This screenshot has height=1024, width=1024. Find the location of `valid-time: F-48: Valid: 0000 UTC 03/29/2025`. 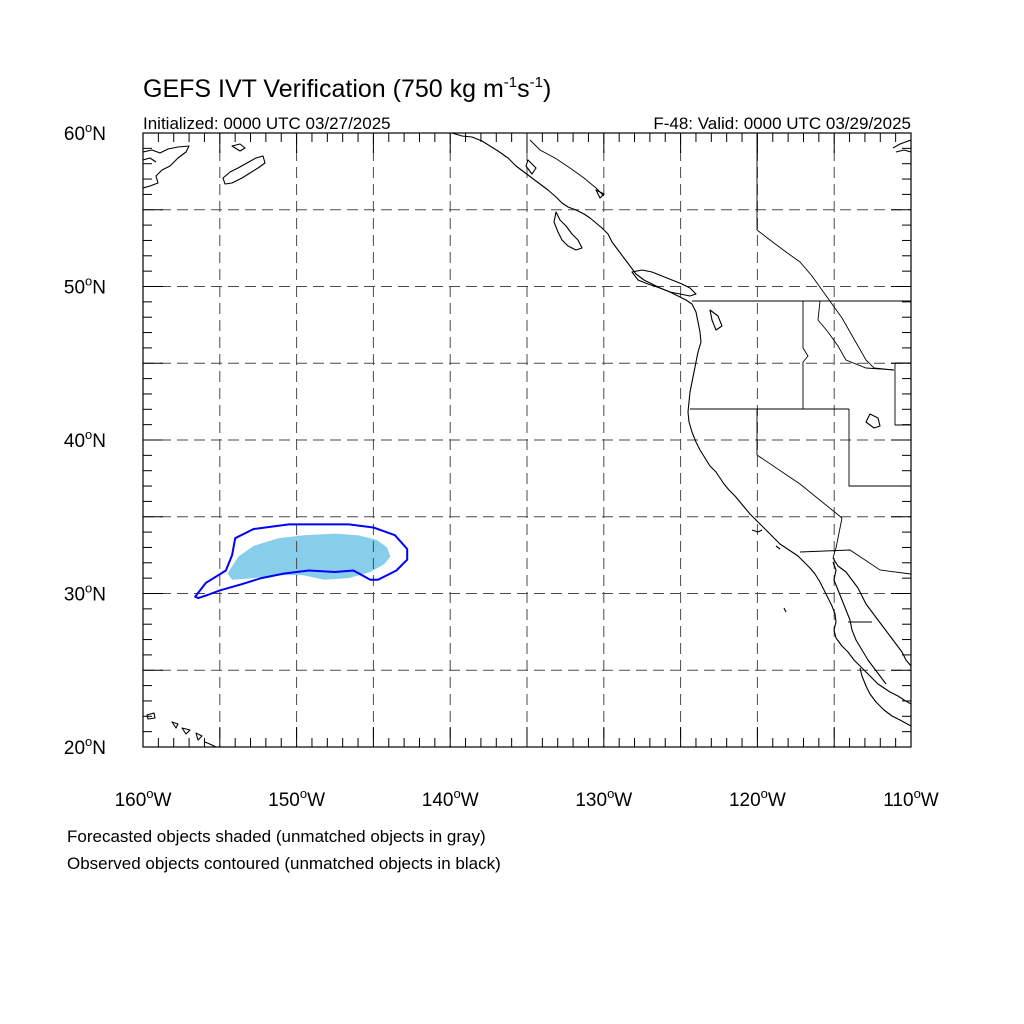

valid-time: F-48: Valid: 0000 UTC 03/29/2025 is located at coordinates (782, 123).